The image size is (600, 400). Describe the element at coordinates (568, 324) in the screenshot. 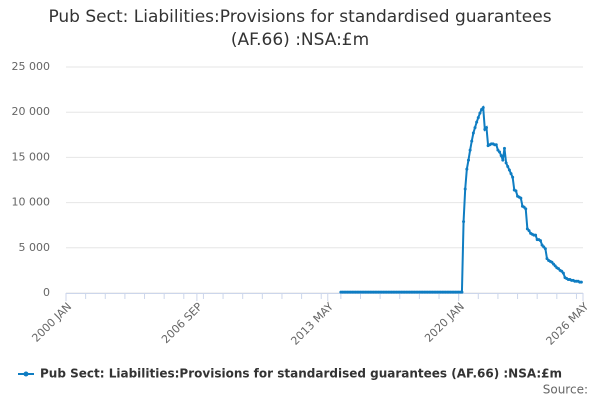

I see `x-tick-label: 2026 MAY` at that location.